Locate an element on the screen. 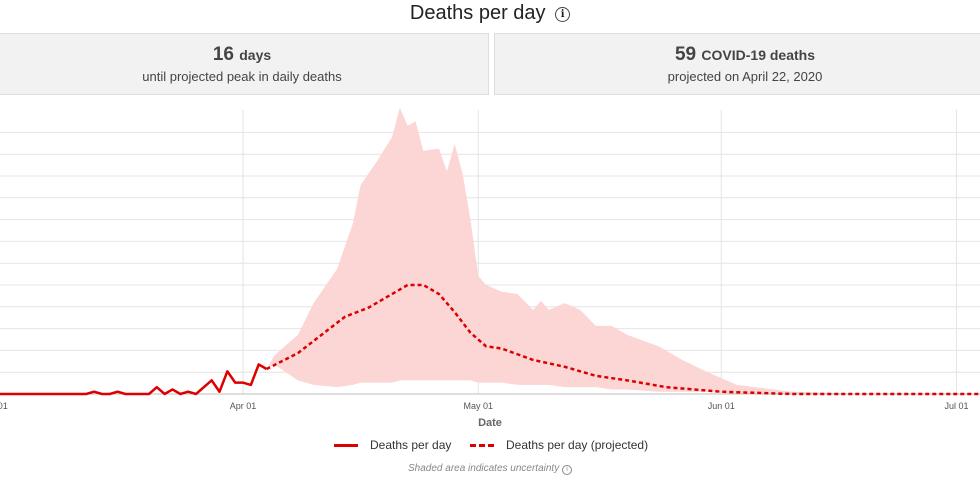 The height and width of the screenshot is (486, 980). legend-swatch-solid is located at coordinates (346, 445).